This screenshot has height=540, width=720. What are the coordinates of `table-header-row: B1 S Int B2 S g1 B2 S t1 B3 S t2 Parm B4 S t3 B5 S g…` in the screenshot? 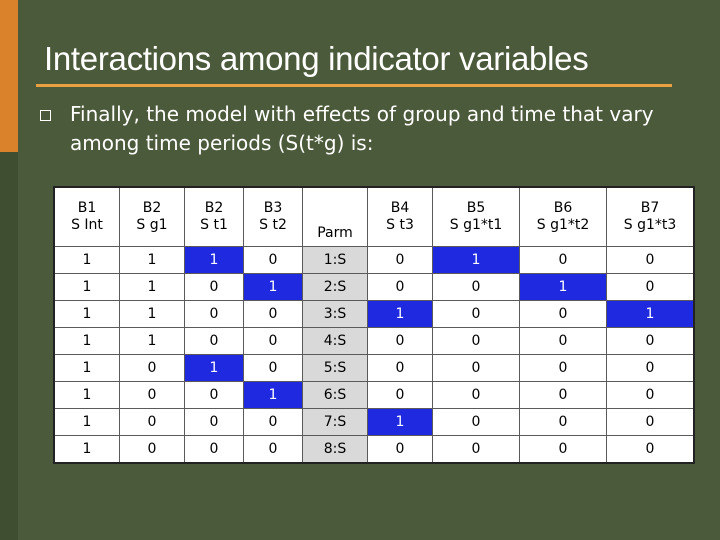 It's located at (374, 216).